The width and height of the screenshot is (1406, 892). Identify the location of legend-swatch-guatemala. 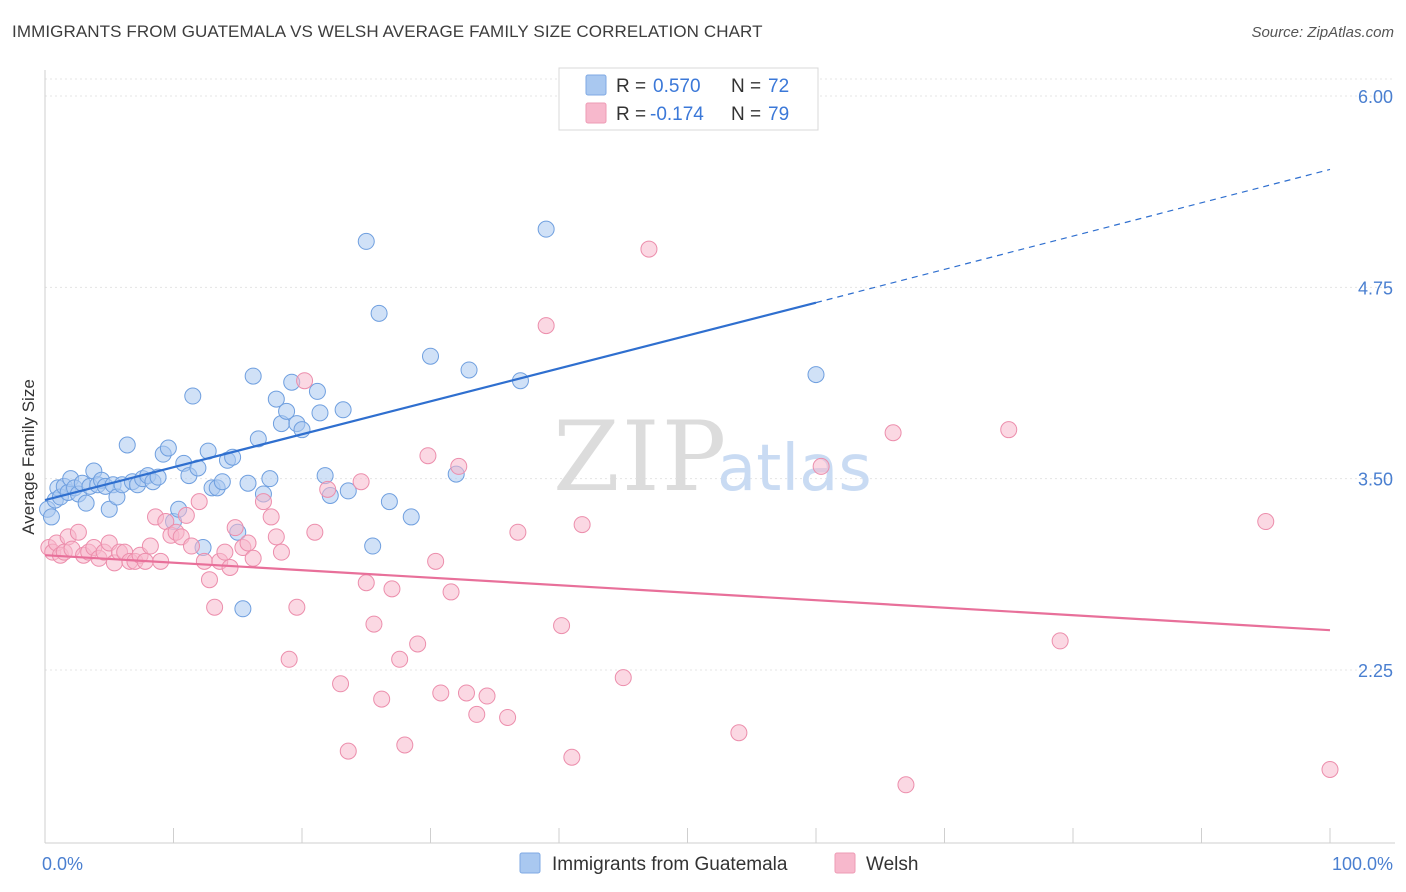
(596, 85).